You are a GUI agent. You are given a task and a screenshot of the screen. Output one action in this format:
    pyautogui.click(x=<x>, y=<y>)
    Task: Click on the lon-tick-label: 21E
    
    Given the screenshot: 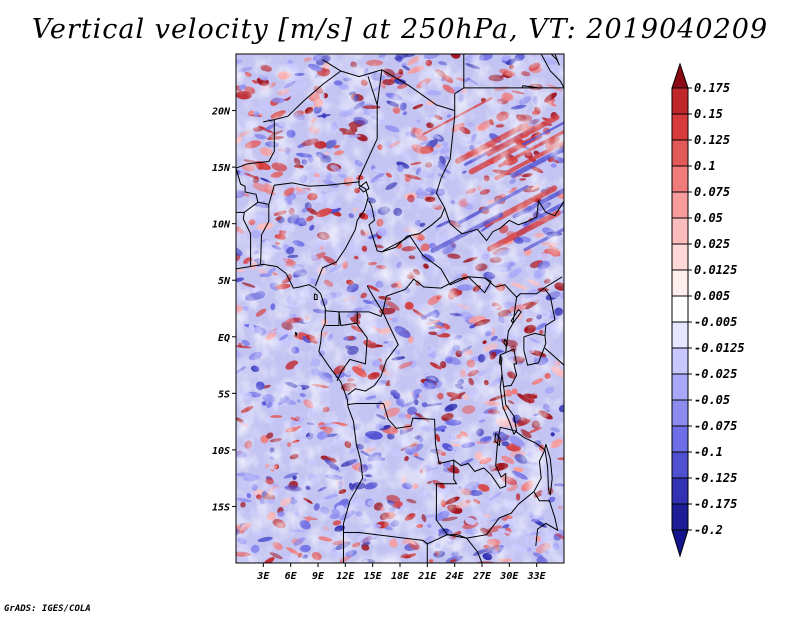 What is the action you would take?
    pyautogui.click(x=427, y=576)
    